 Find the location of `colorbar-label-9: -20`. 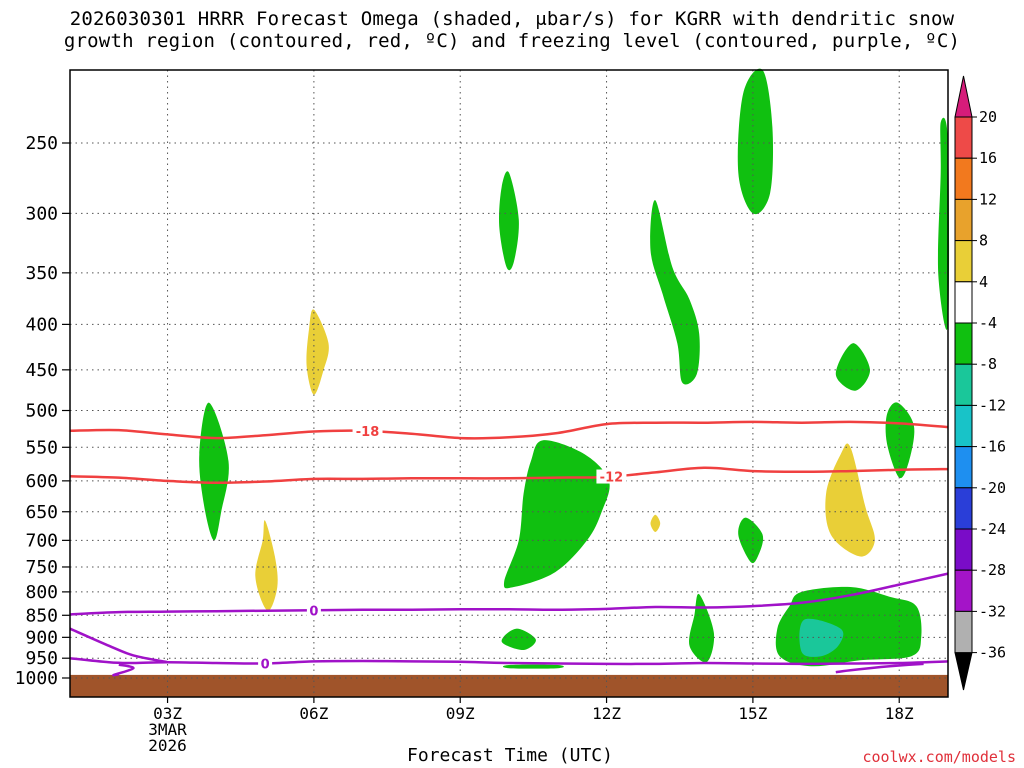

colorbar-label-9: -20 is located at coordinates (992, 488).